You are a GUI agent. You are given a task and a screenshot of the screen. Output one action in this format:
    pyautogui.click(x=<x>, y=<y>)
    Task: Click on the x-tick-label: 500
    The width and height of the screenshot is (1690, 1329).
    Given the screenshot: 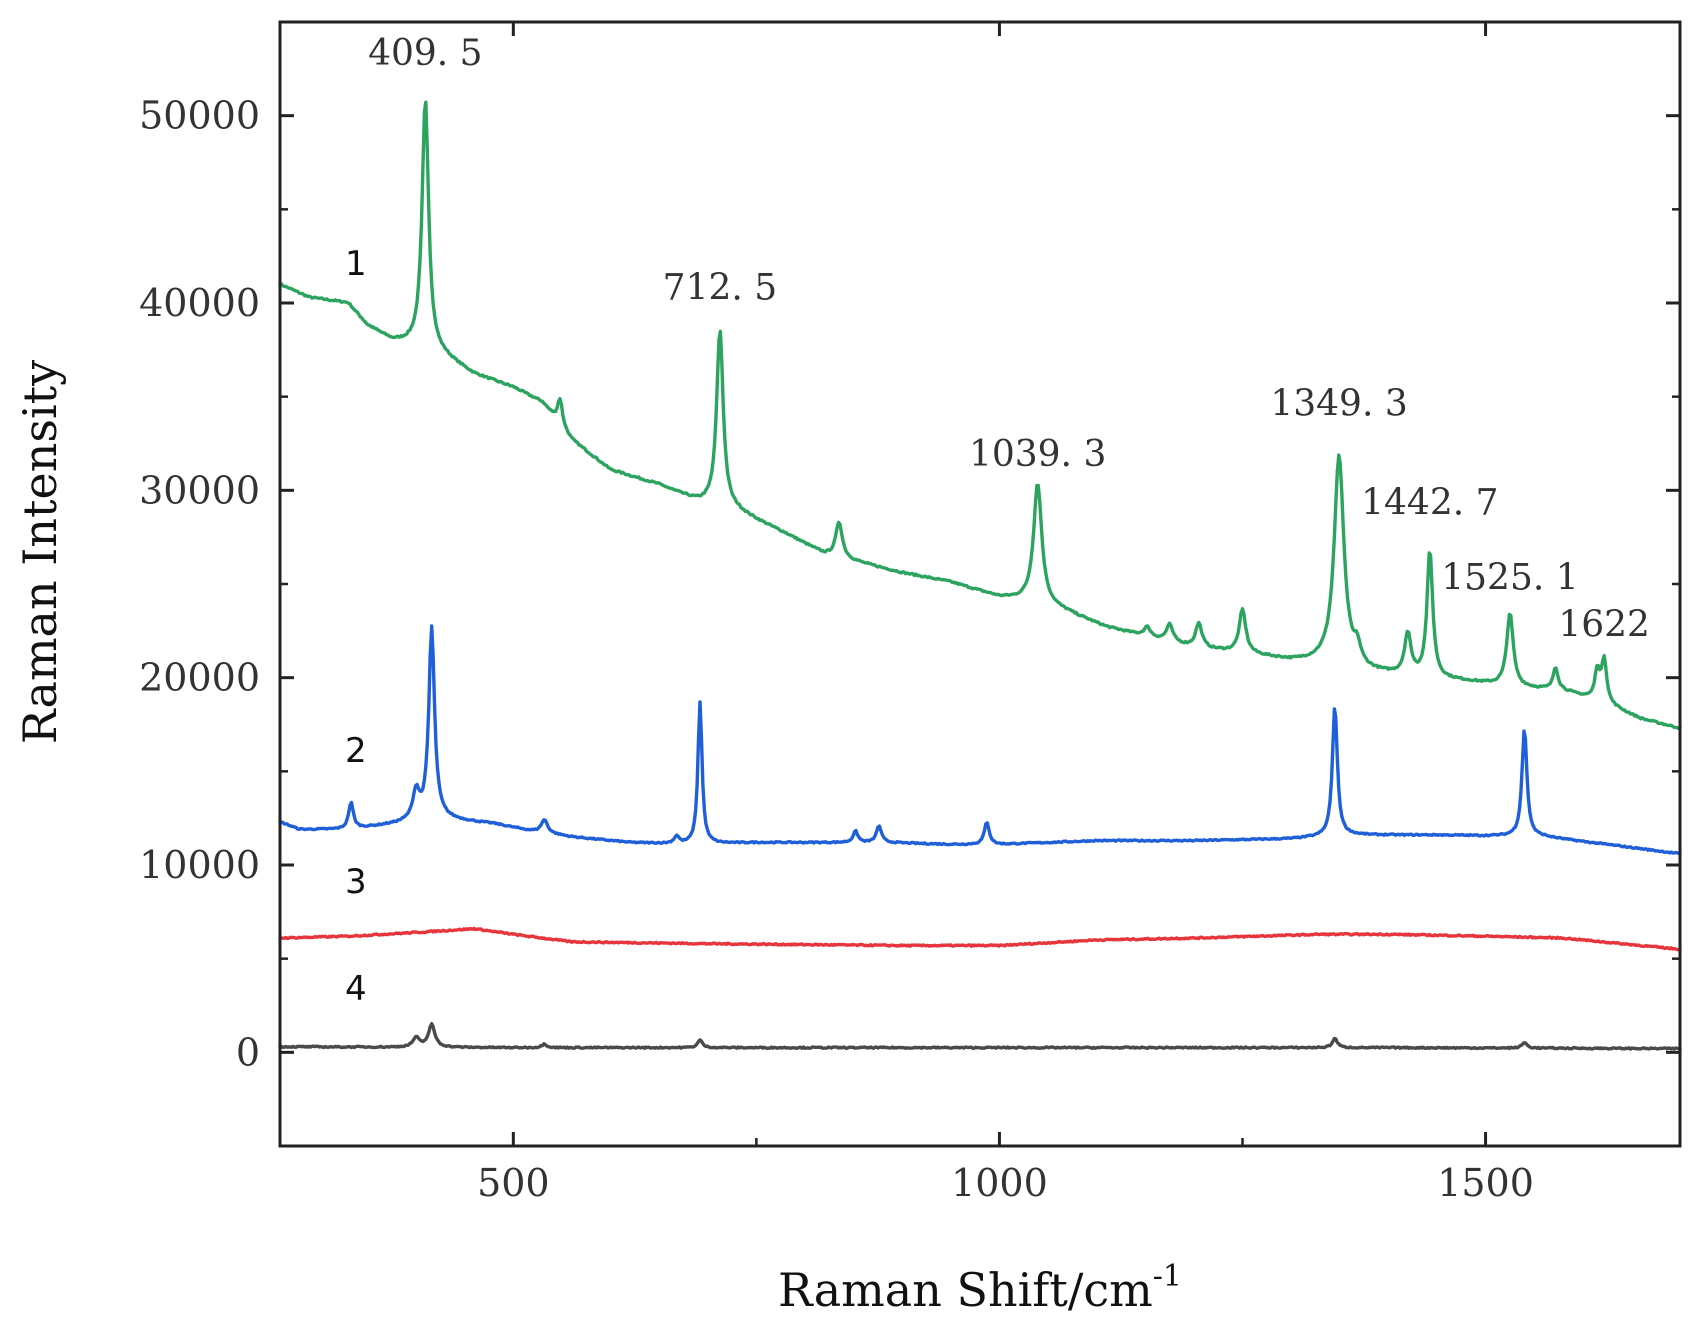 What is the action you would take?
    pyautogui.click(x=513, y=1183)
    